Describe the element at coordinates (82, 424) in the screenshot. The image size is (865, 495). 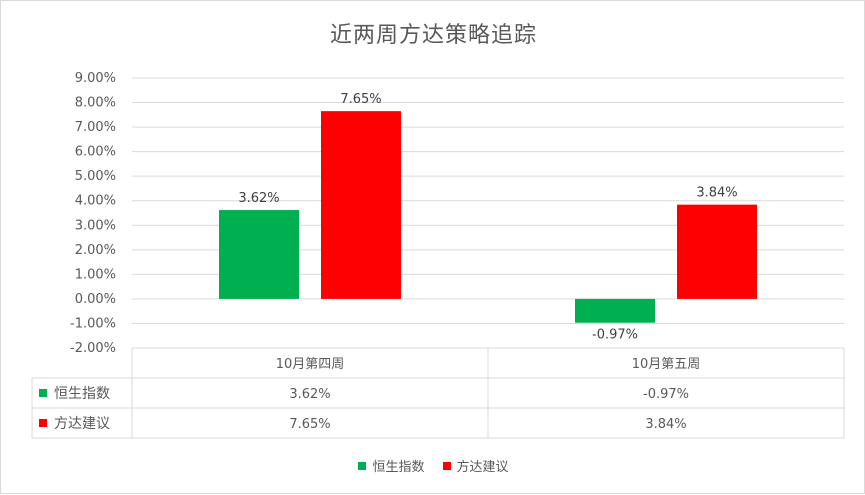
I see `table-series-name: 方达建议` at that location.